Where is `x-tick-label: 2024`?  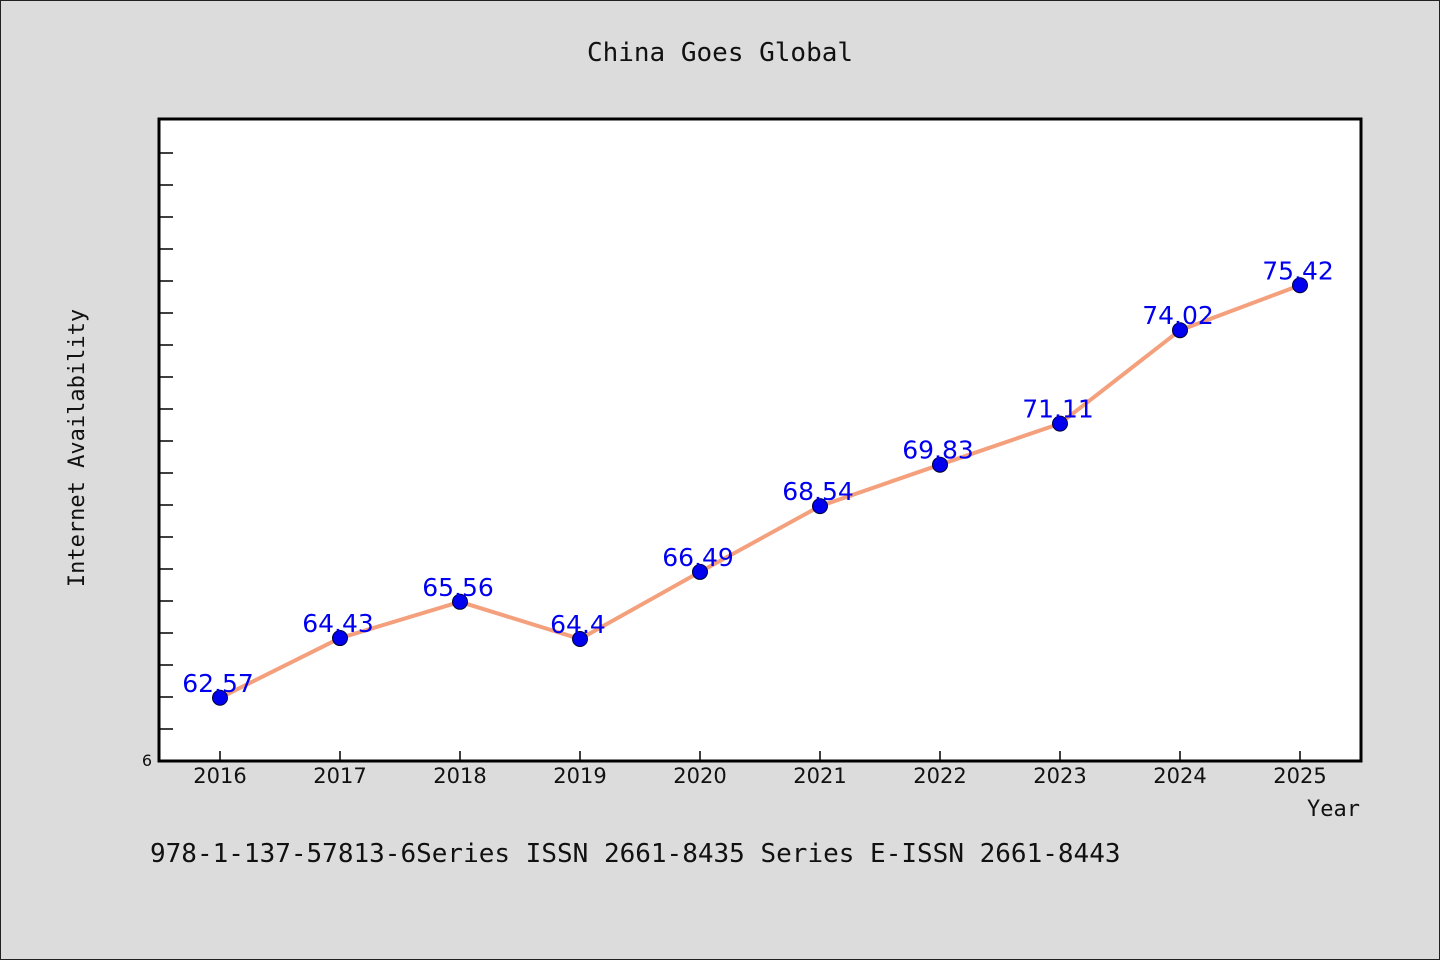
x-tick-label: 2024 is located at coordinates (1179, 776).